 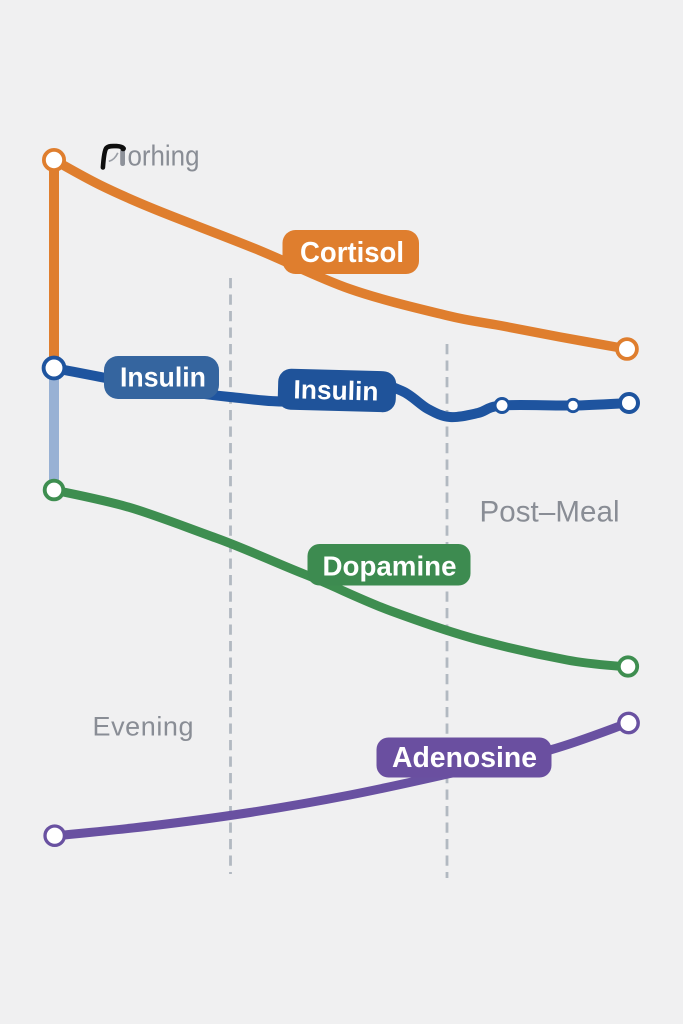 I want to click on svg-text: Evening, so click(x=143, y=726).